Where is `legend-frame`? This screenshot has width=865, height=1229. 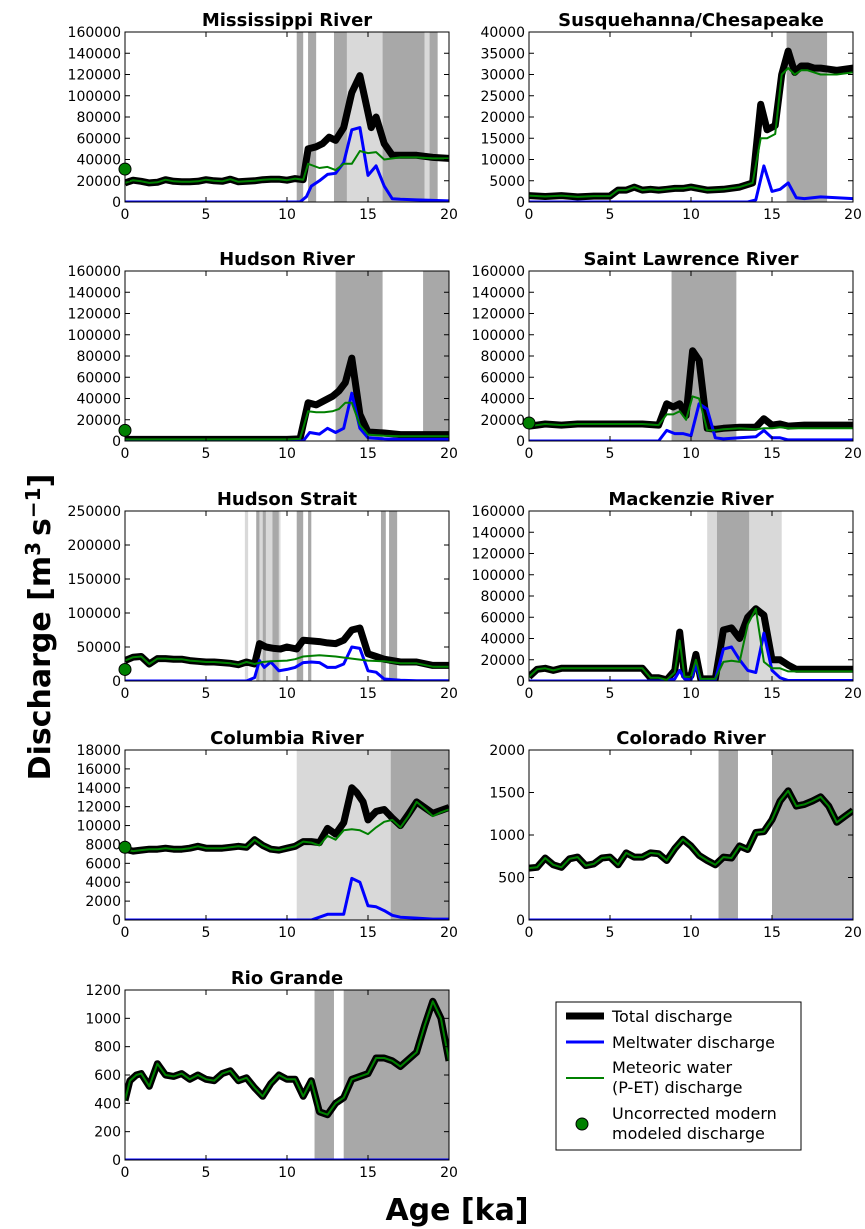
legend-frame is located at coordinates (678, 1076).